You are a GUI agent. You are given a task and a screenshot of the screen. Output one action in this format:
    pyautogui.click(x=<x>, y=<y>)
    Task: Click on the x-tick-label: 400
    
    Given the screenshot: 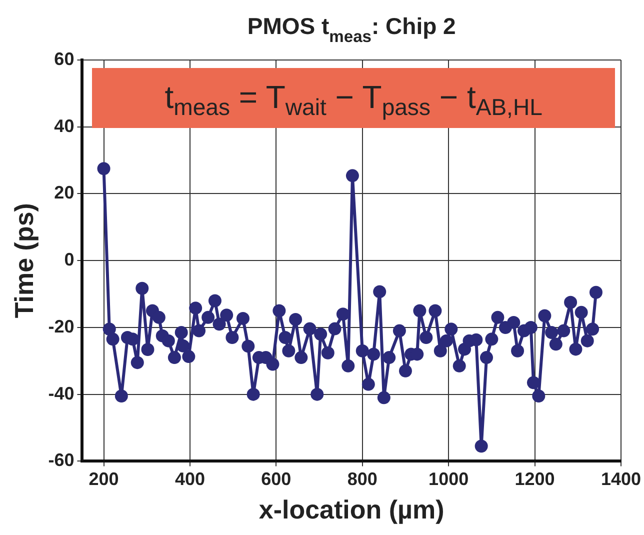 What is the action you would take?
    pyautogui.click(x=189, y=478)
    